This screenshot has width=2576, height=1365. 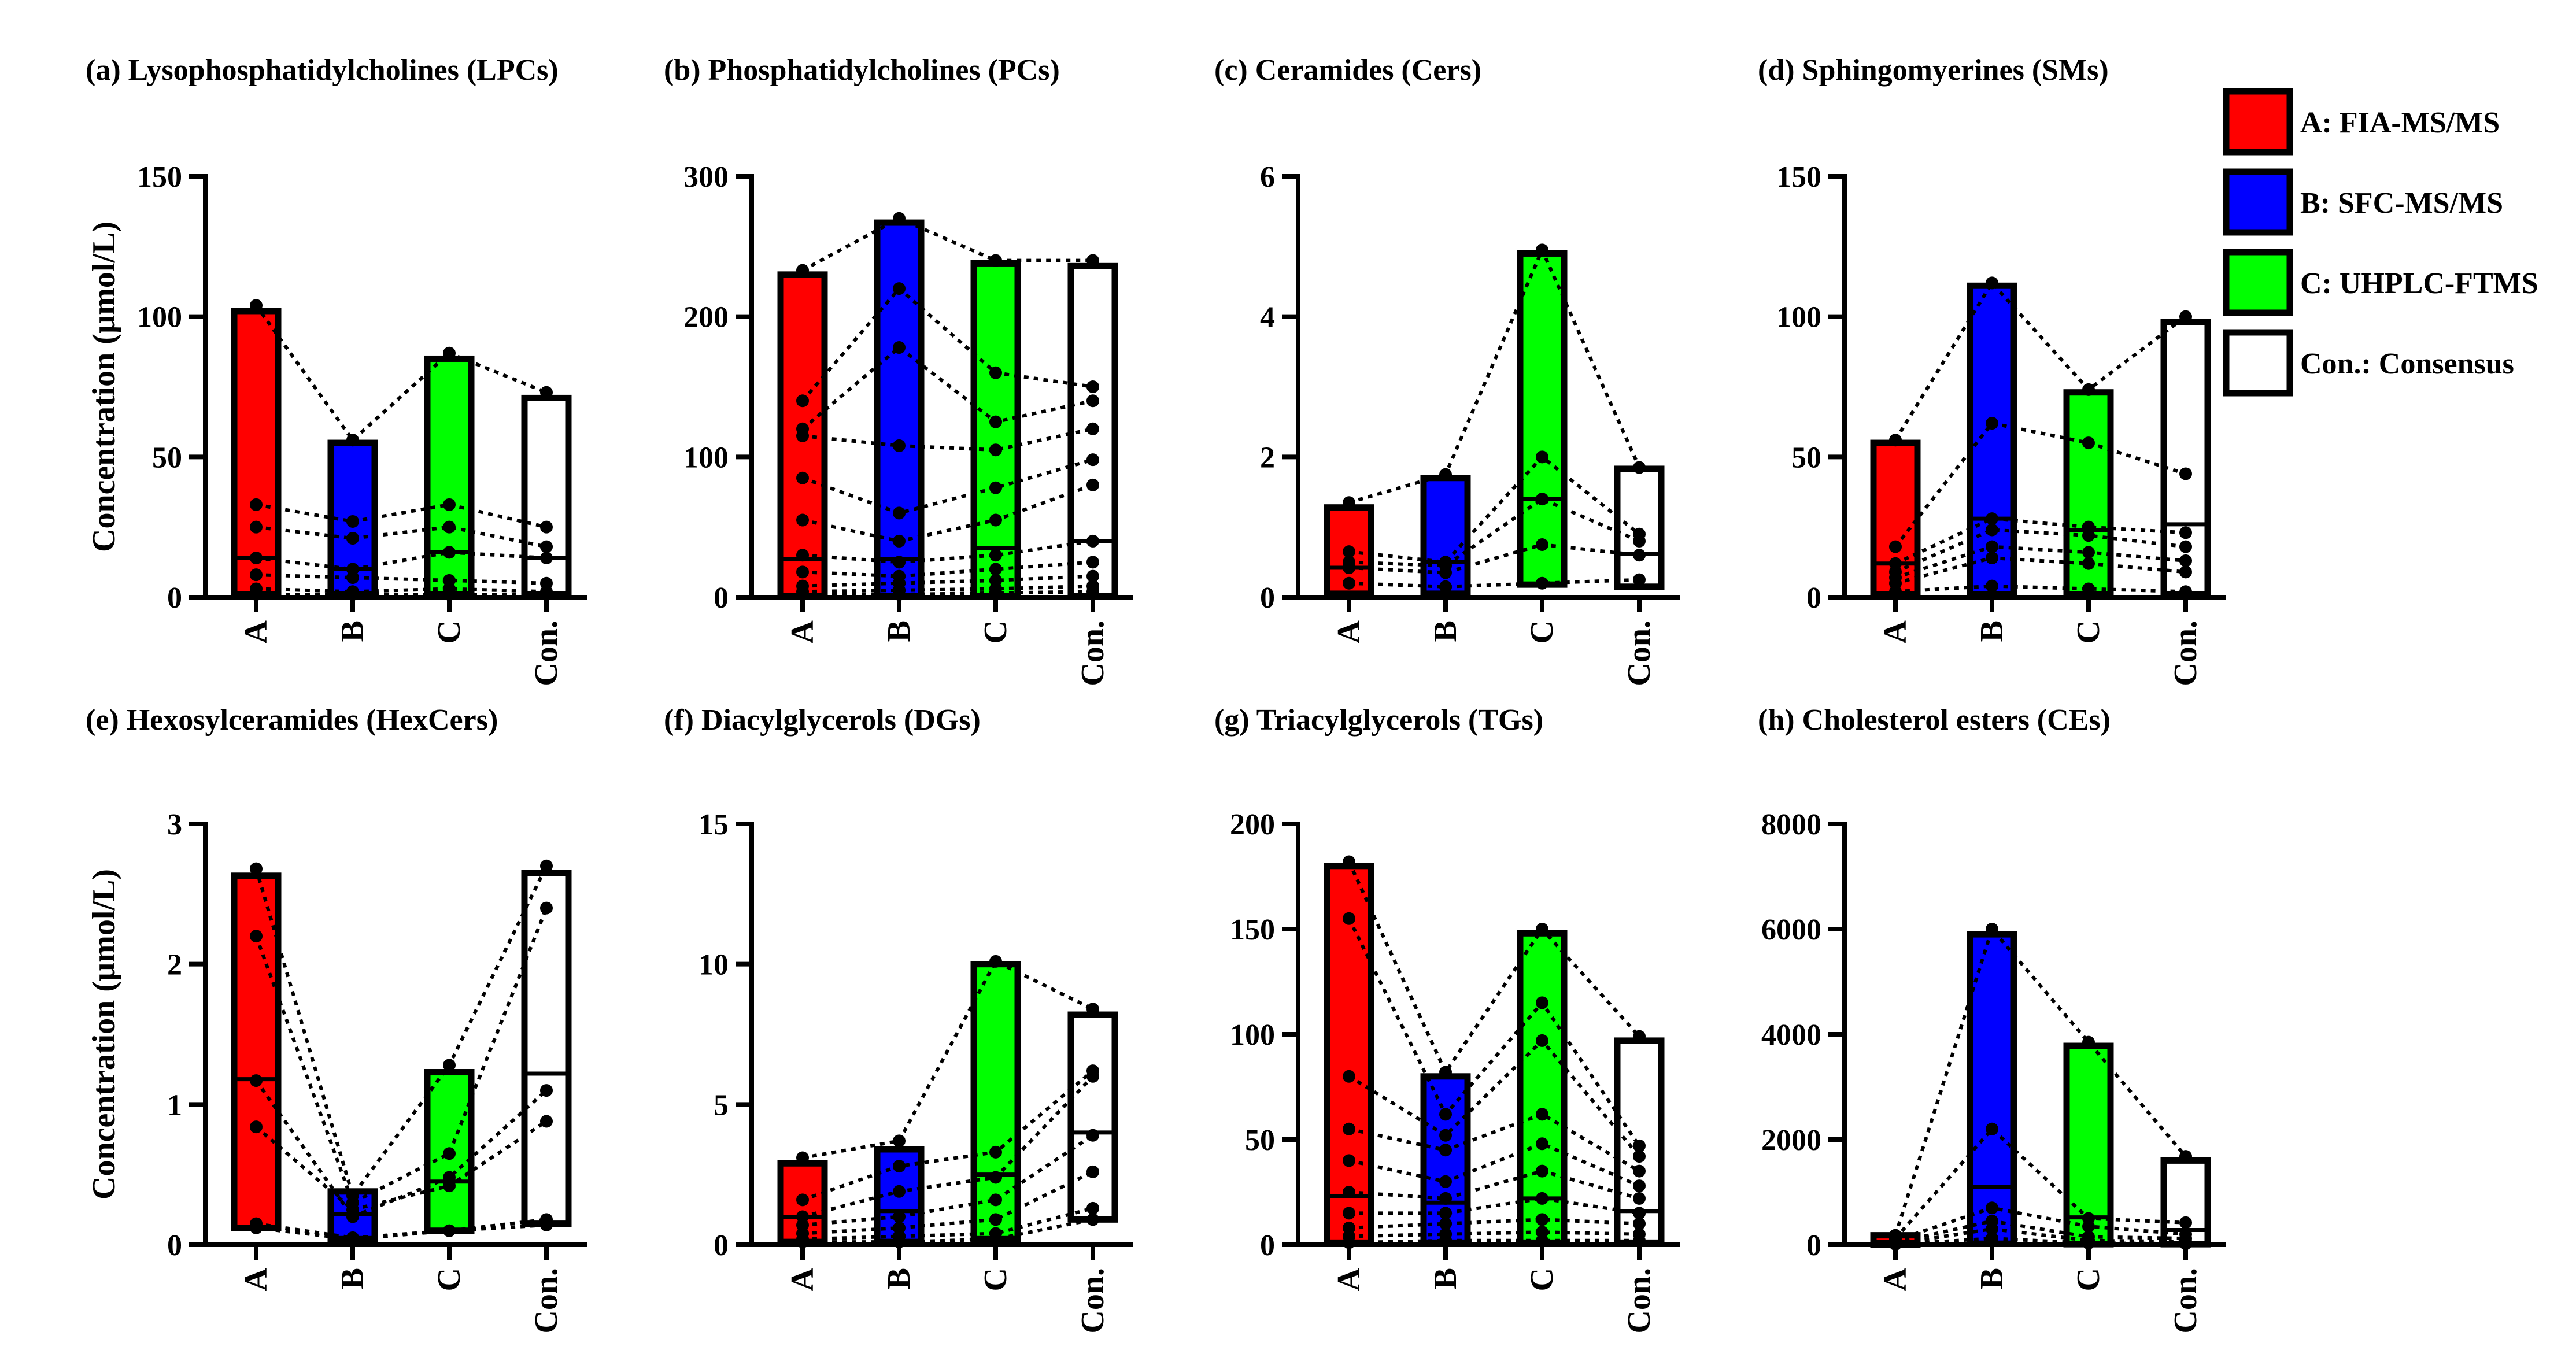 I want to click on panel-5: (f) Diacylglycerols (DGs) 0 5 10 15 A B C Con., so click(x=898, y=1019).